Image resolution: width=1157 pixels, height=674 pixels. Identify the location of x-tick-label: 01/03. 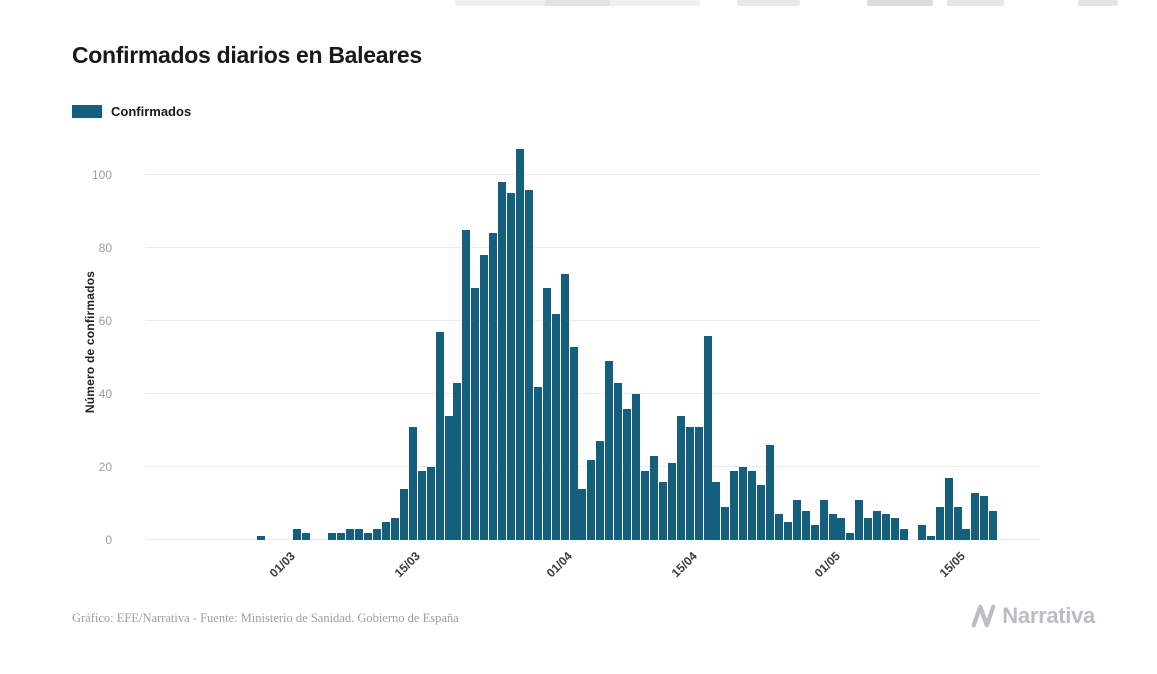
(282, 565).